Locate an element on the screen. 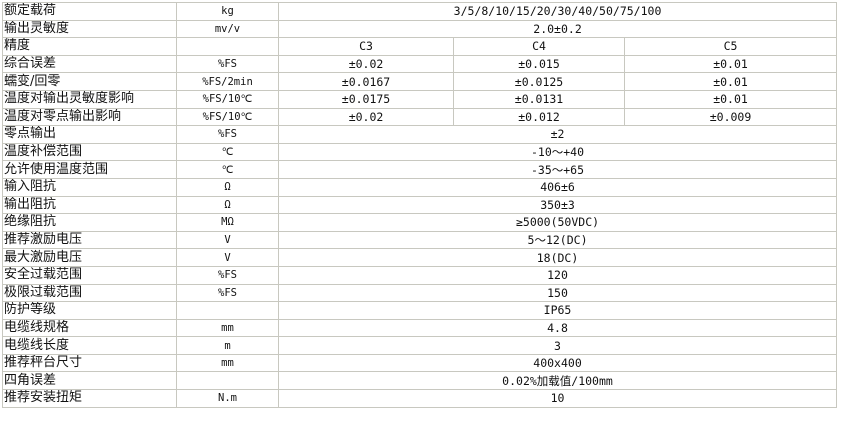 The width and height of the screenshot is (841, 433). table-row: 防护等级 IP65 is located at coordinates (420, 310).